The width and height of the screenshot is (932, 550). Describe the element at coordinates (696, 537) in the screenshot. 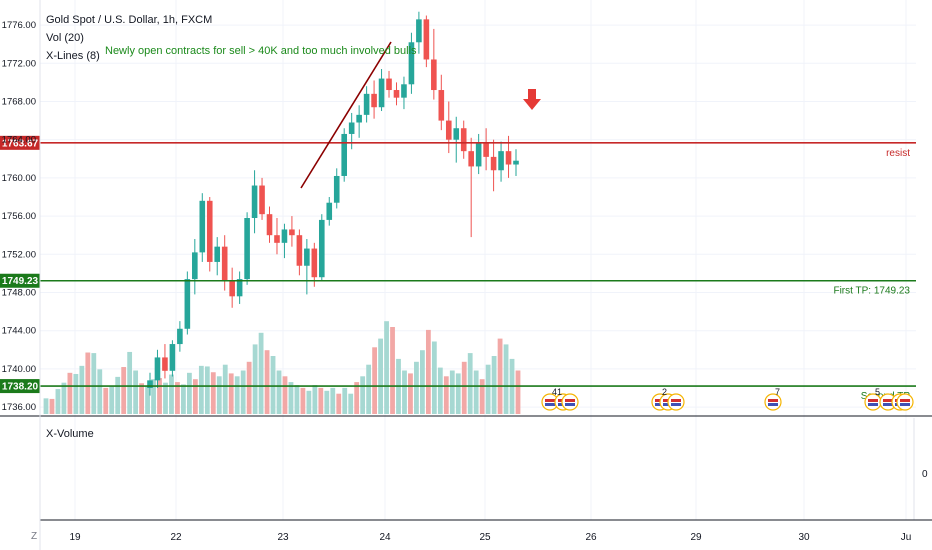

I see `time-tick-label: 29` at that location.